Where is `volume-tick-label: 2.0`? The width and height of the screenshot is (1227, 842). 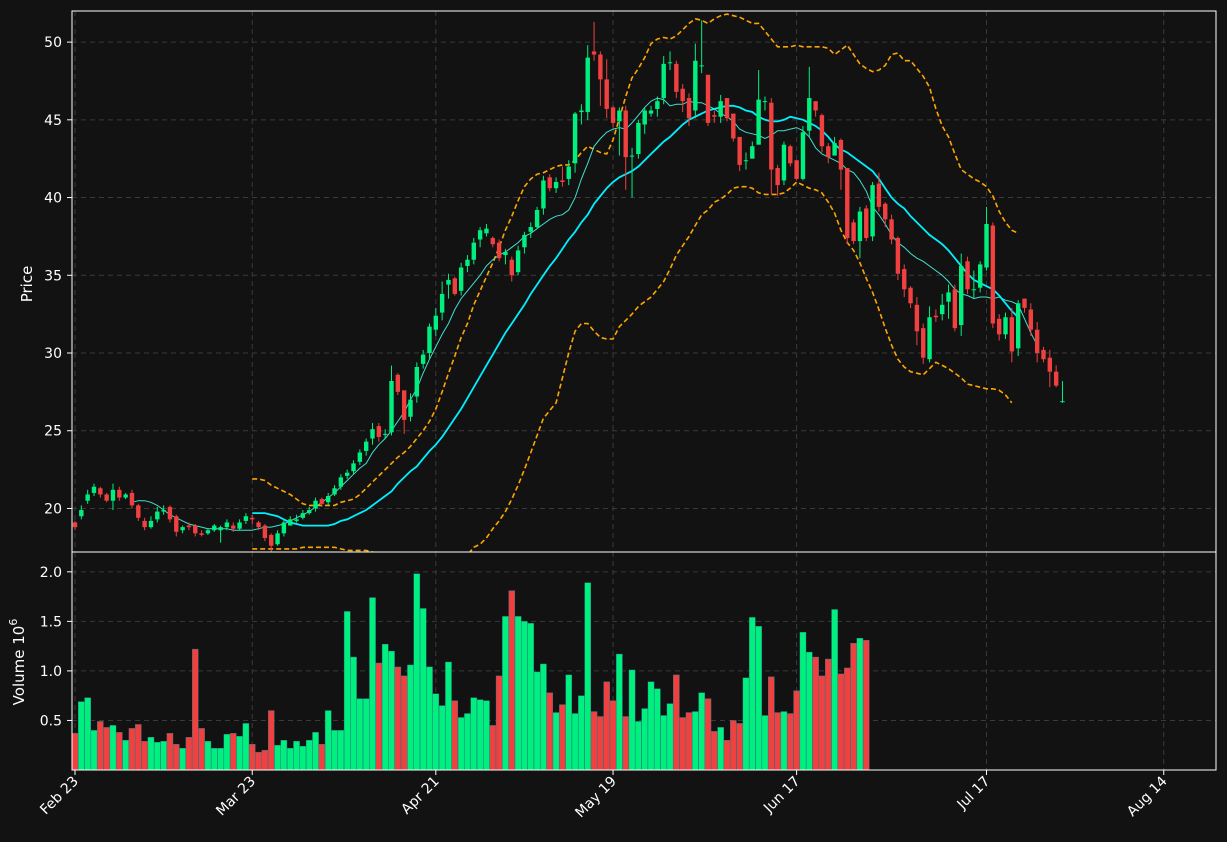 volume-tick-label: 2.0 is located at coordinates (51, 573).